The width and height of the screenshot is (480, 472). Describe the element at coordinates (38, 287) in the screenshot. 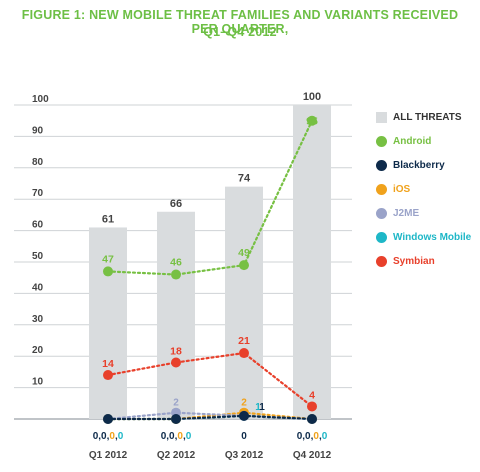

I see `y-tick-label: 40` at that location.